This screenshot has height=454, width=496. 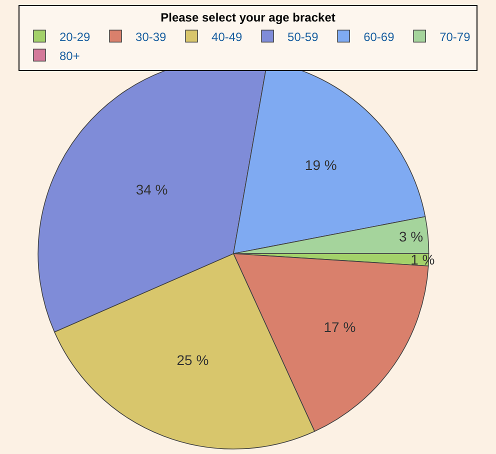 I want to click on data-label: 25 %, so click(x=192, y=360).